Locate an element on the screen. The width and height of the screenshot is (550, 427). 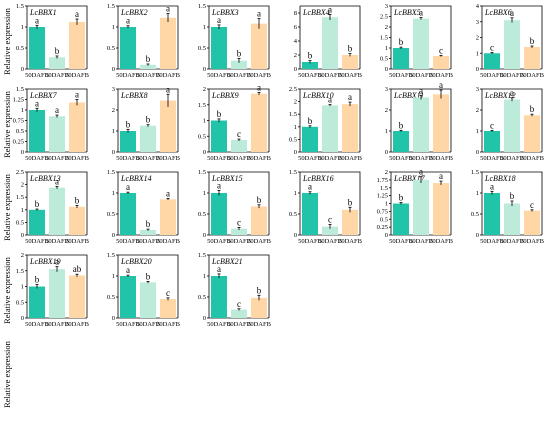
chart-panel-lcbbx19: LcBBX19 0 0.5 1 1.5 2 b 50DAFB a 60DAFB ab 70DAFB is located at coordinates (53, 290).